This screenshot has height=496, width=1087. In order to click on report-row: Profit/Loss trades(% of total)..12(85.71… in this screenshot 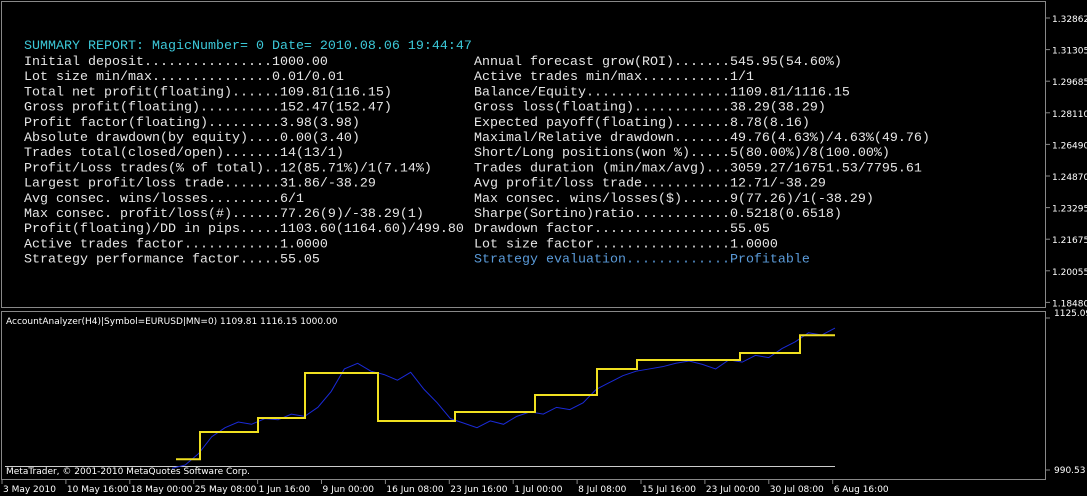, I will do `click(228, 168)`.